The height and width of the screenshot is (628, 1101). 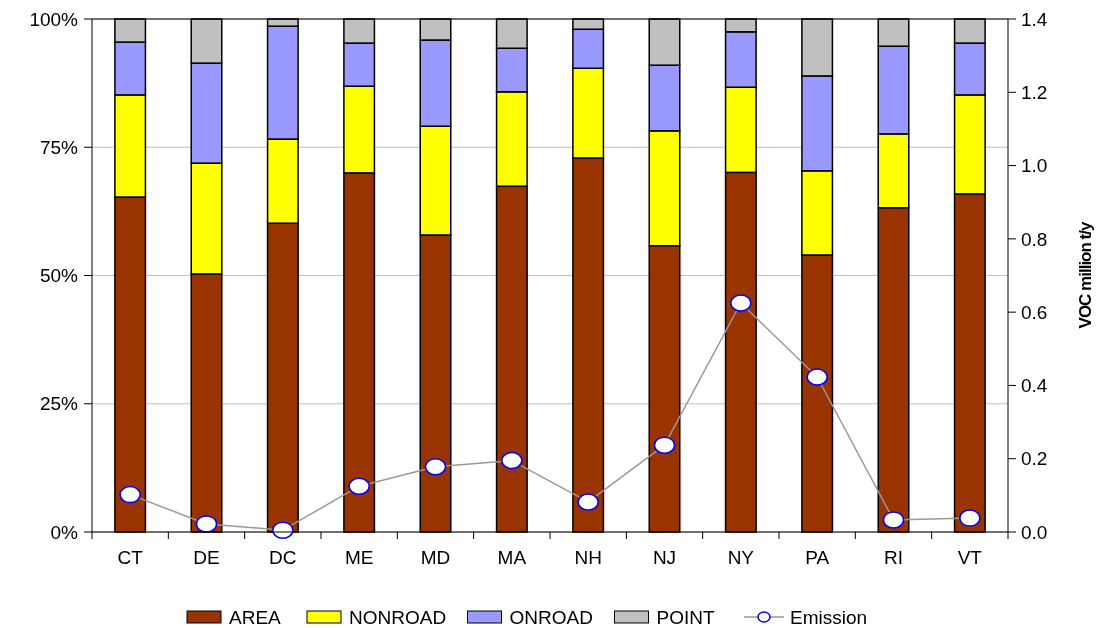 What do you see at coordinates (1034, 459) in the screenshot?
I see `y2-tick-label: 0.2` at bounding box center [1034, 459].